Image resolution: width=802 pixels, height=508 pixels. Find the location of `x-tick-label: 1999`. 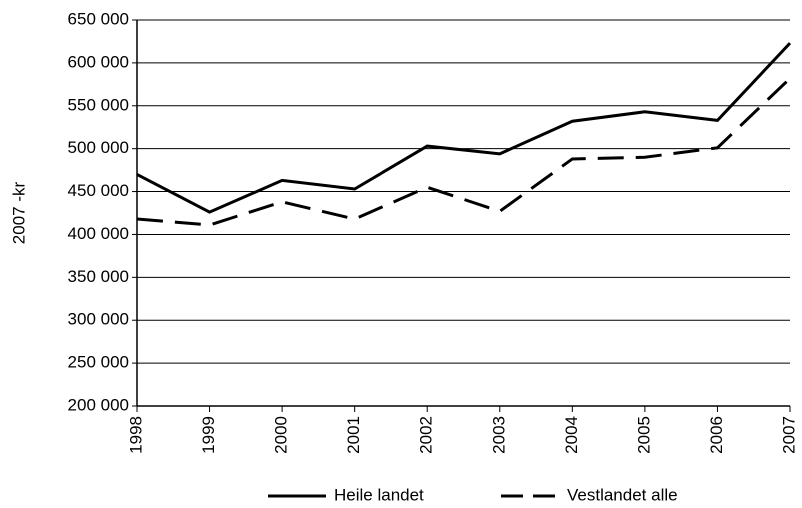

x-tick-label: 1999 is located at coordinates (208, 435).